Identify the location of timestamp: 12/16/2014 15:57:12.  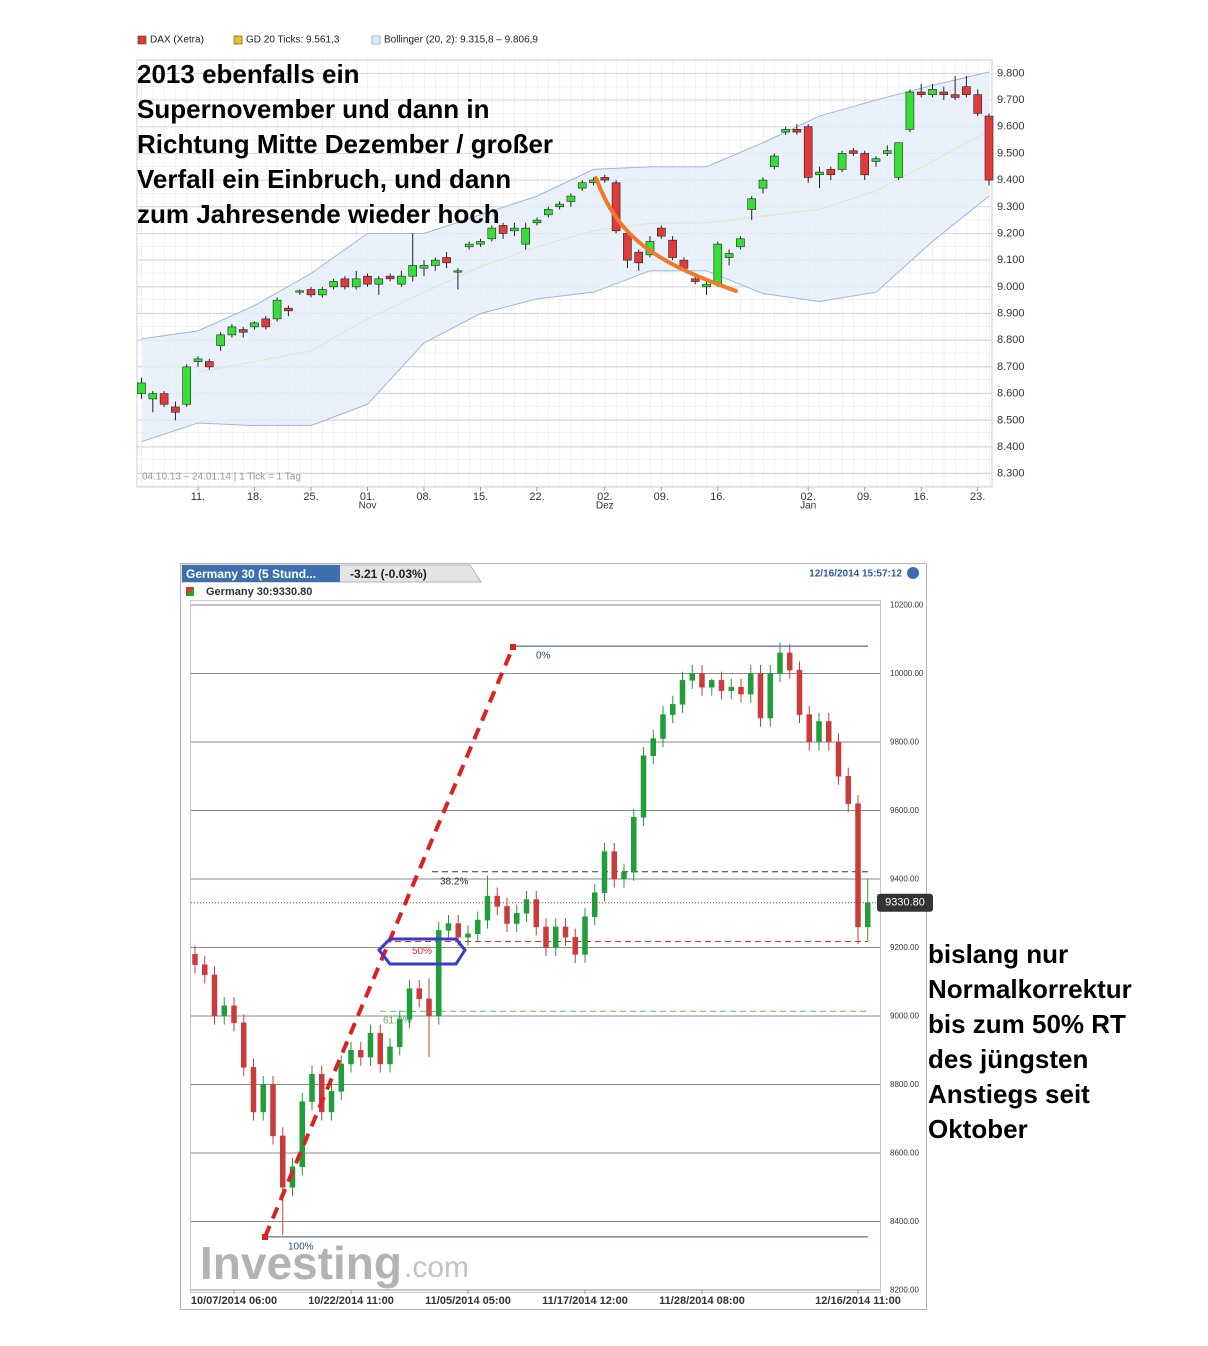
(855, 574).